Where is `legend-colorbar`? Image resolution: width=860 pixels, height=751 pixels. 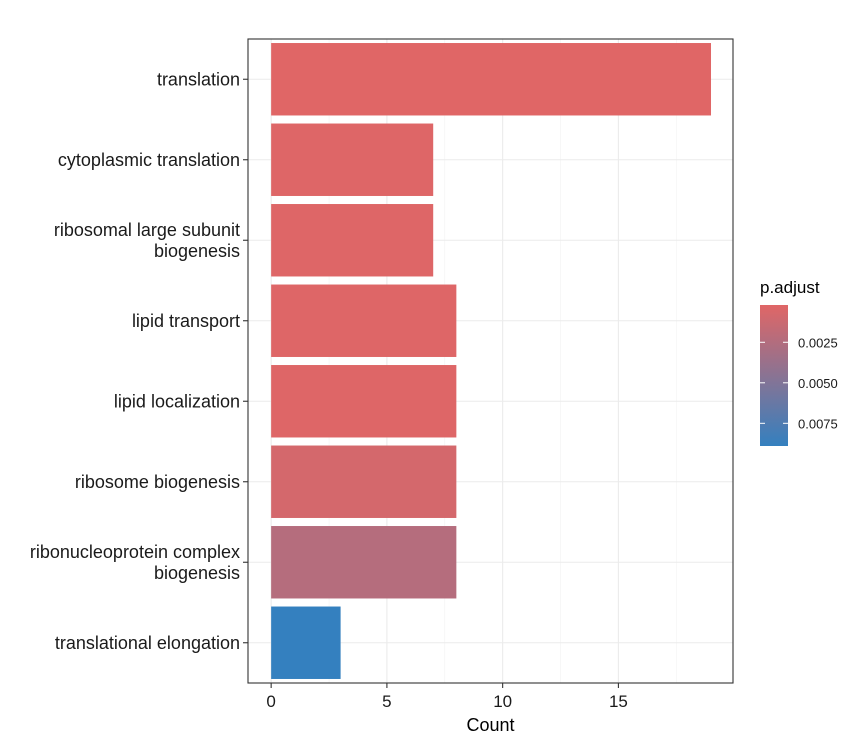 legend-colorbar is located at coordinates (774, 375).